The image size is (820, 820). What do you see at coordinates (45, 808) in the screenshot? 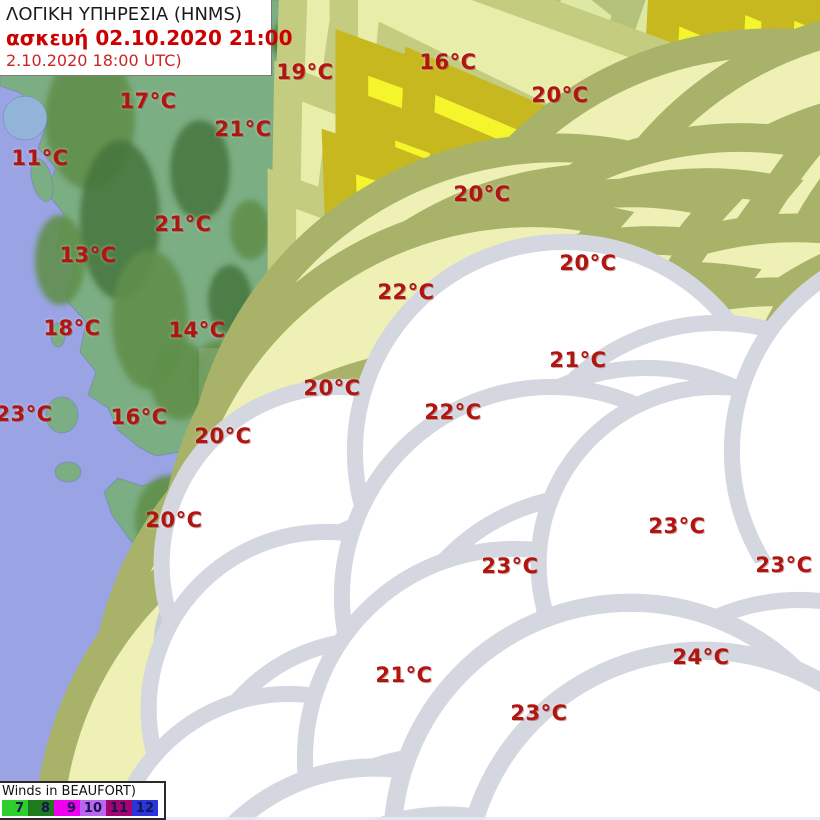
I see `legend-swatch-value: 8` at bounding box center [45, 808].